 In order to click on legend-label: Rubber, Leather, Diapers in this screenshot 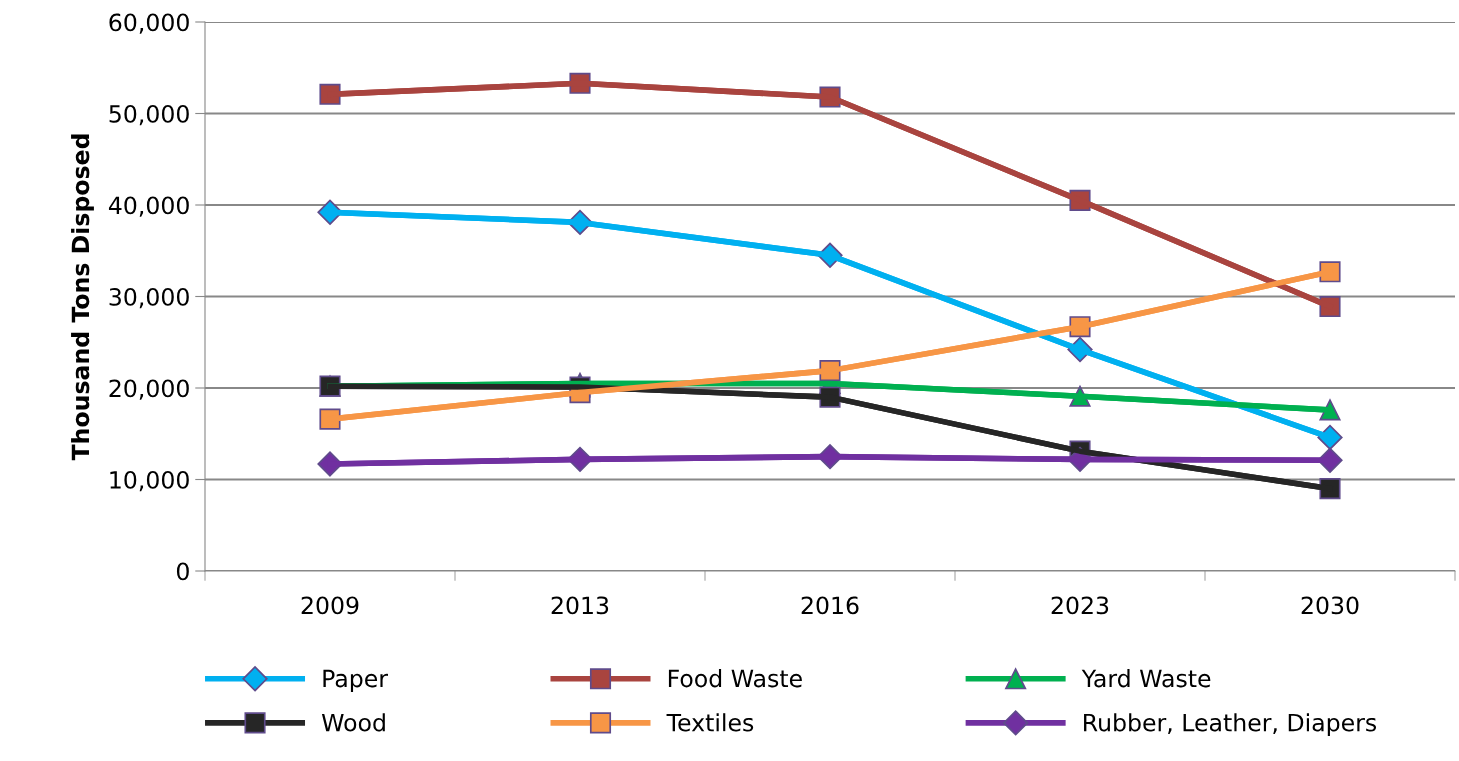, I will do `click(1230, 725)`.